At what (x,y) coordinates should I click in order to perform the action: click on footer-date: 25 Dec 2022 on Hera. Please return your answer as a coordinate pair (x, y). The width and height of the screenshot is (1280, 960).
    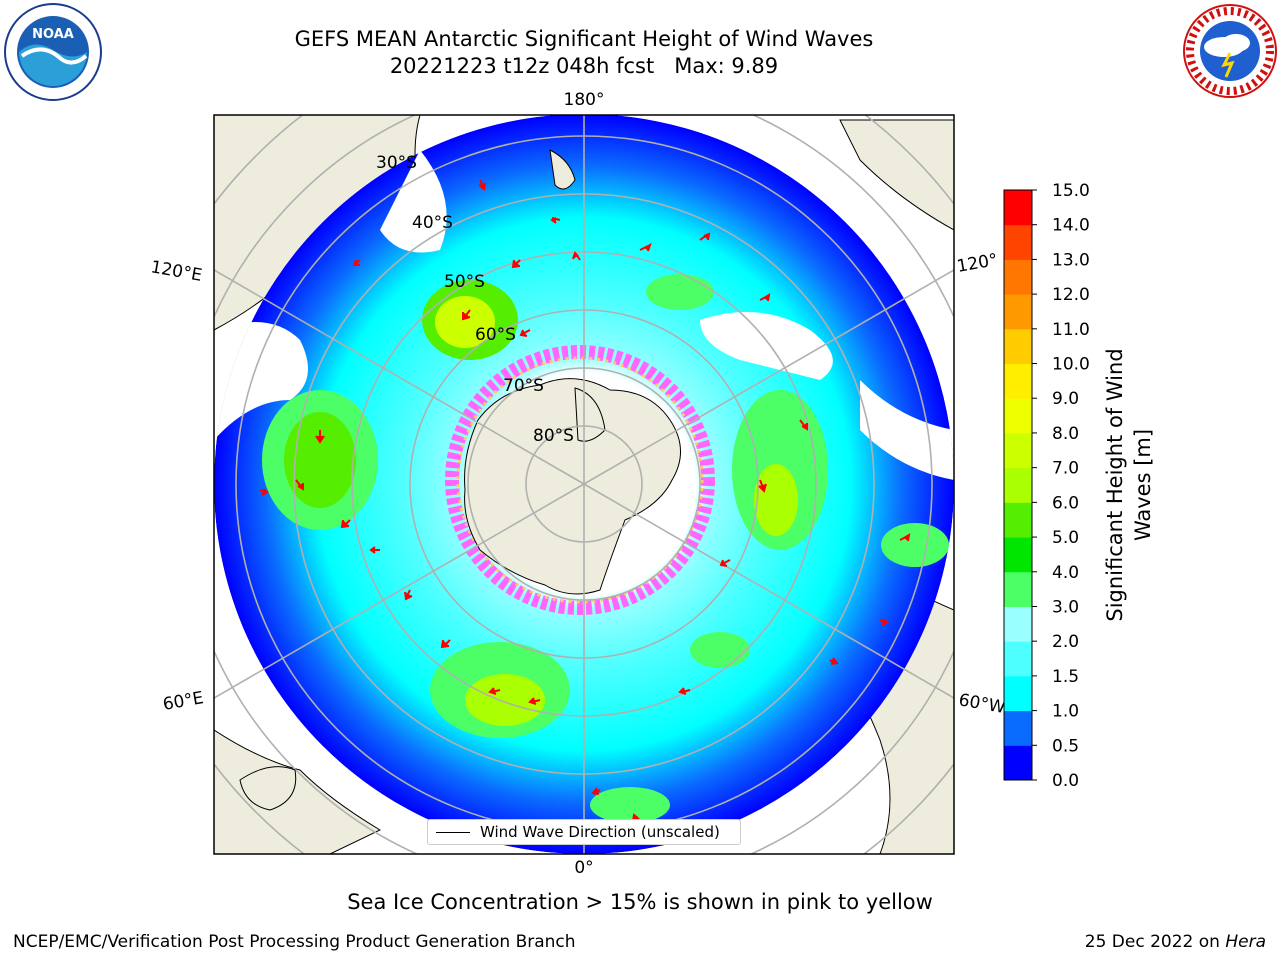
    Looking at the image, I should click on (1175, 942).